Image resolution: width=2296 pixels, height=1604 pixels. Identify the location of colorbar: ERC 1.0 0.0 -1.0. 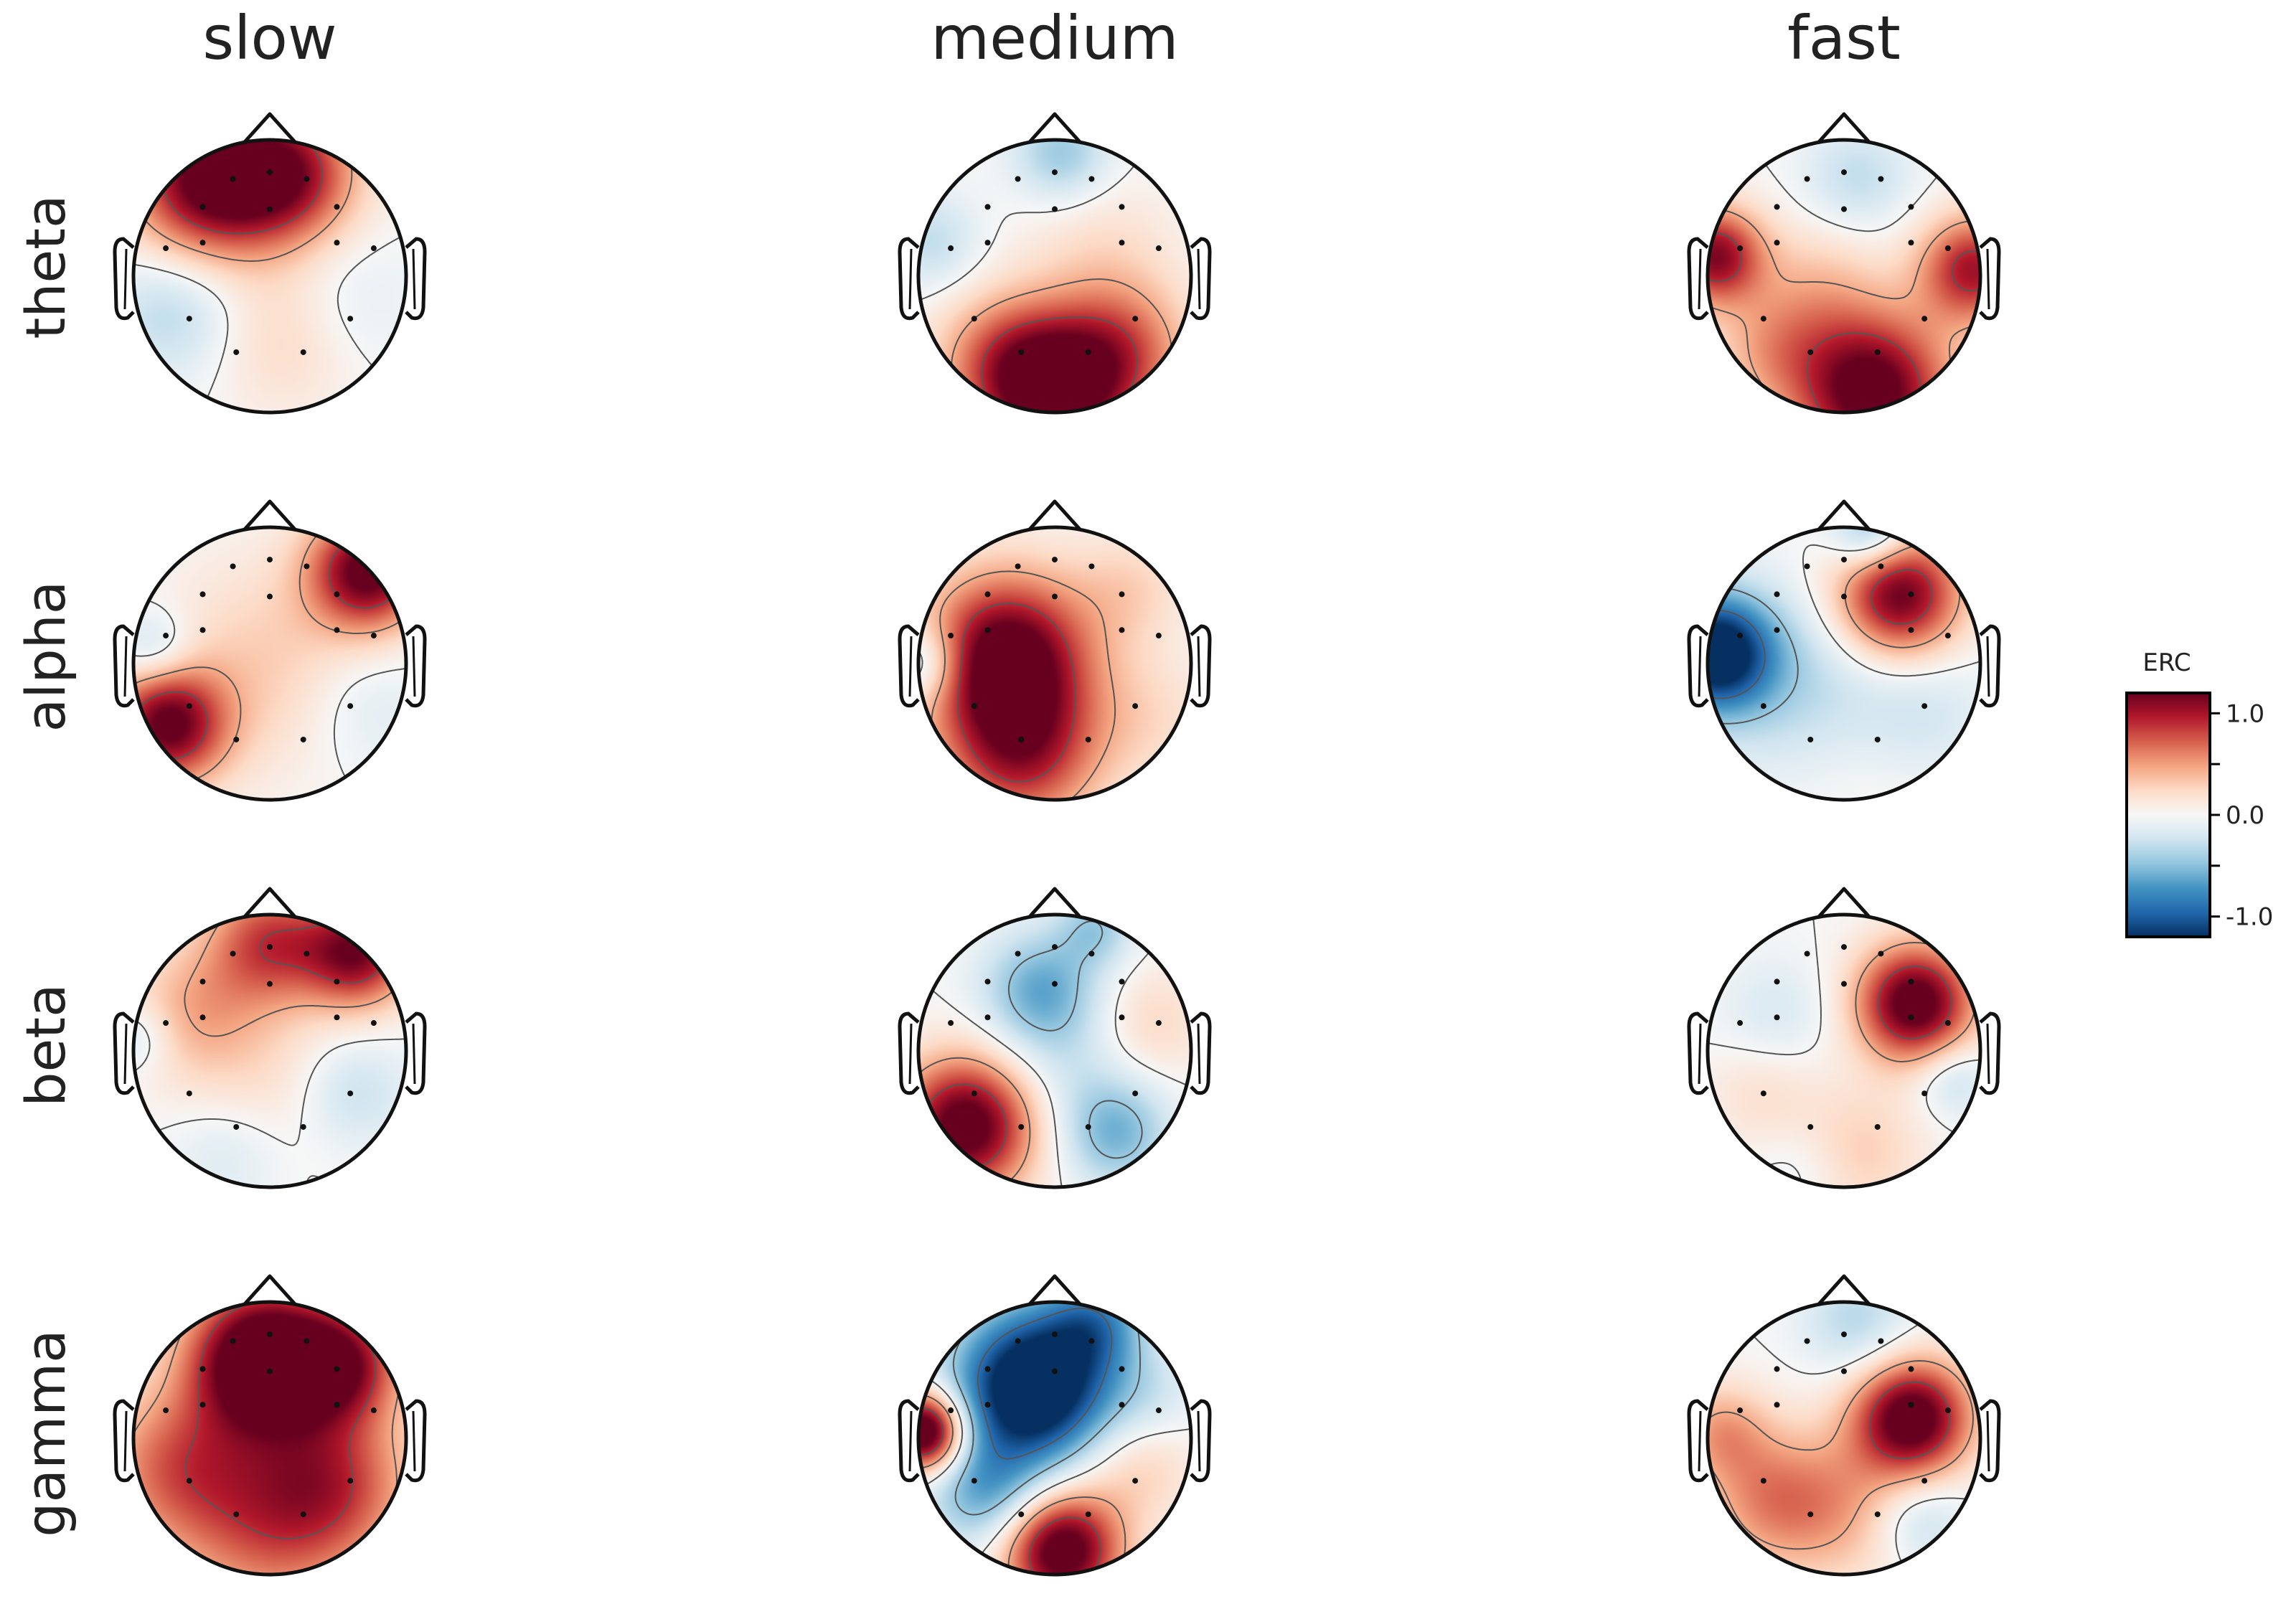
(2199, 793).